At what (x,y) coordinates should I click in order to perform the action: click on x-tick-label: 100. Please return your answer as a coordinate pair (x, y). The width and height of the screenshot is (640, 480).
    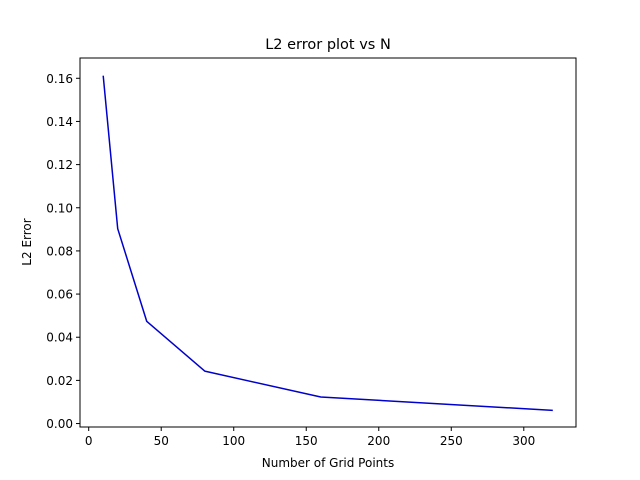
    Looking at the image, I should click on (233, 441).